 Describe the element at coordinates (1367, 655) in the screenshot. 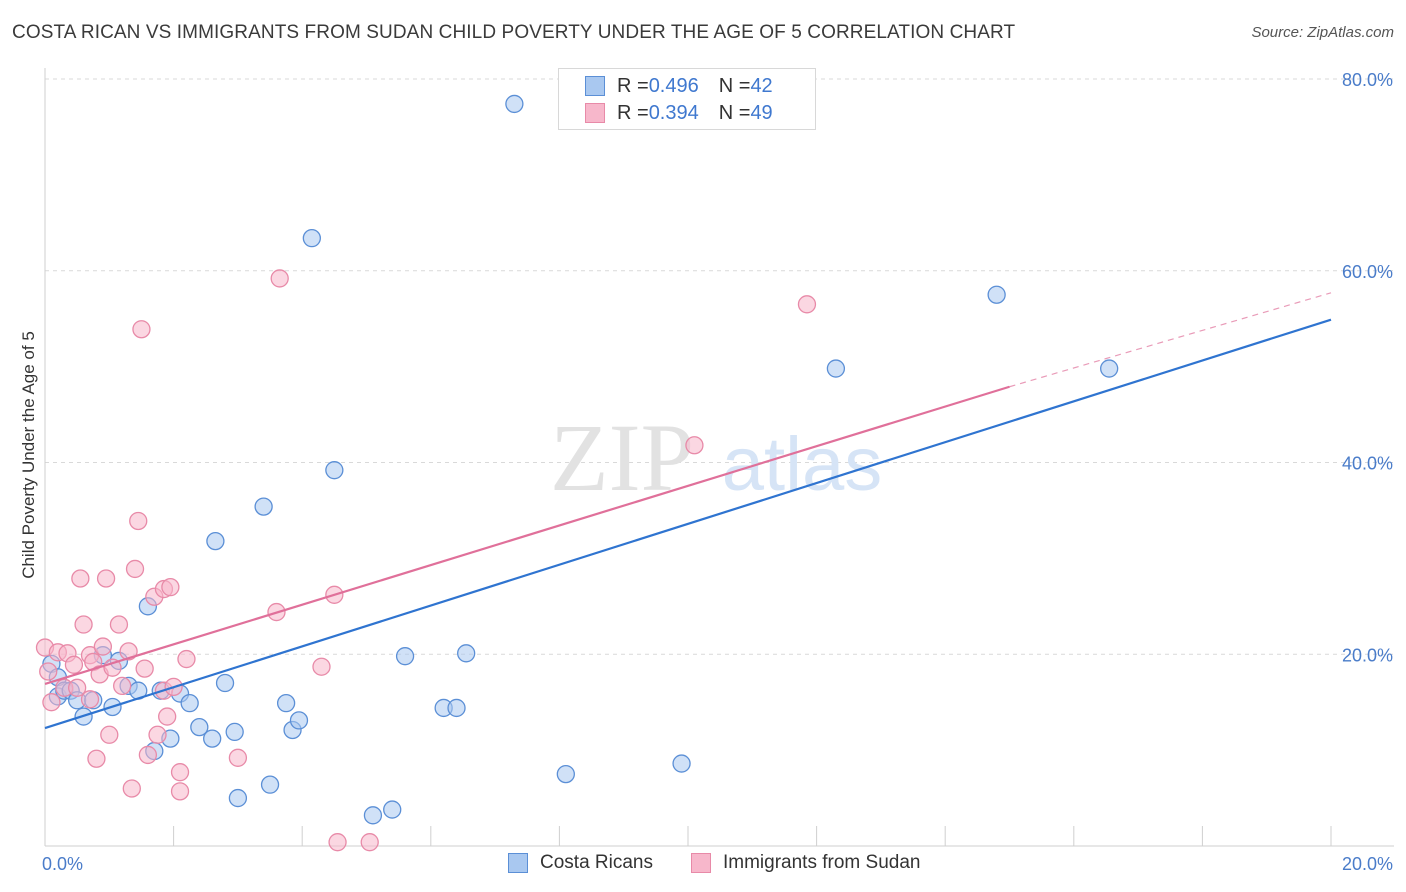

I see `y-tick-label: 20.0%` at that location.